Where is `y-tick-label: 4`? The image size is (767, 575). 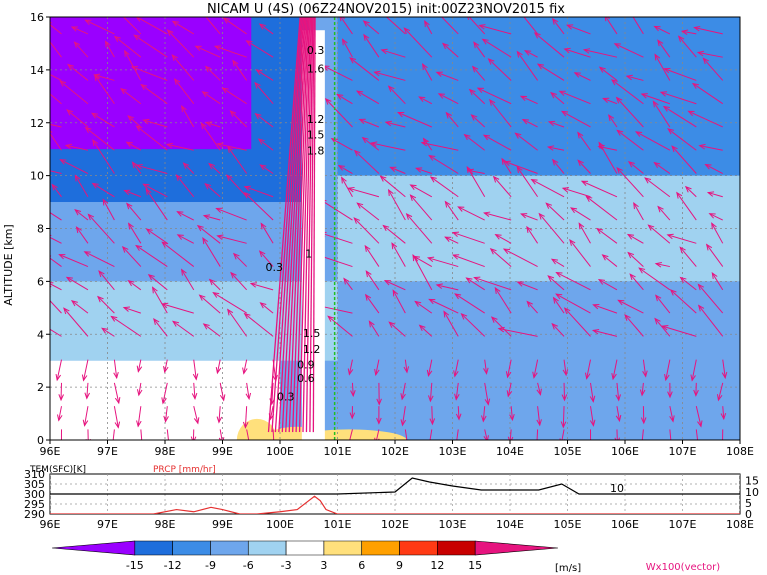 y-tick-label: 4 is located at coordinates (40, 334).